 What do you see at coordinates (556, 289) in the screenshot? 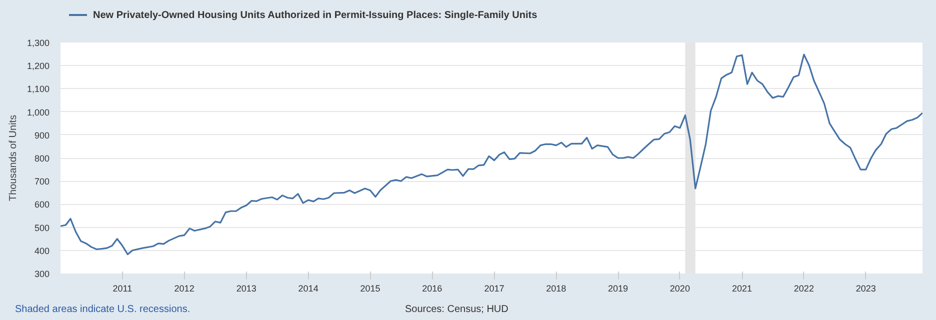
I see `x-tick-label: 2018` at bounding box center [556, 289].